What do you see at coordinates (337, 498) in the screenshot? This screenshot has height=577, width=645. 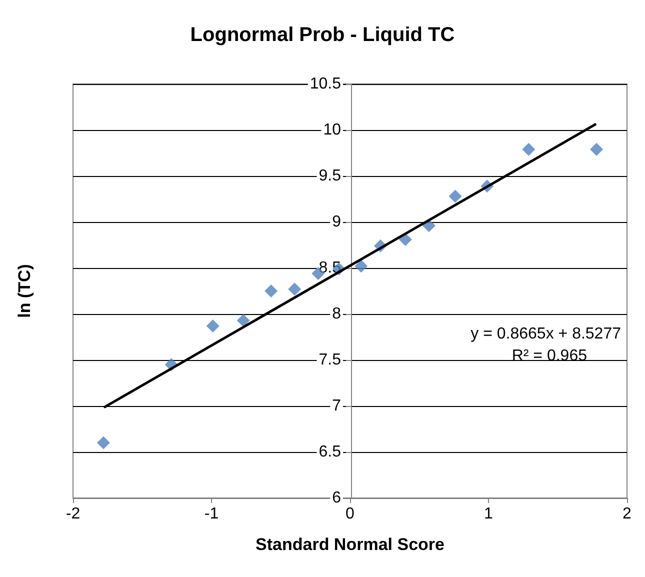 I see `y-tick-label: 6` at bounding box center [337, 498].